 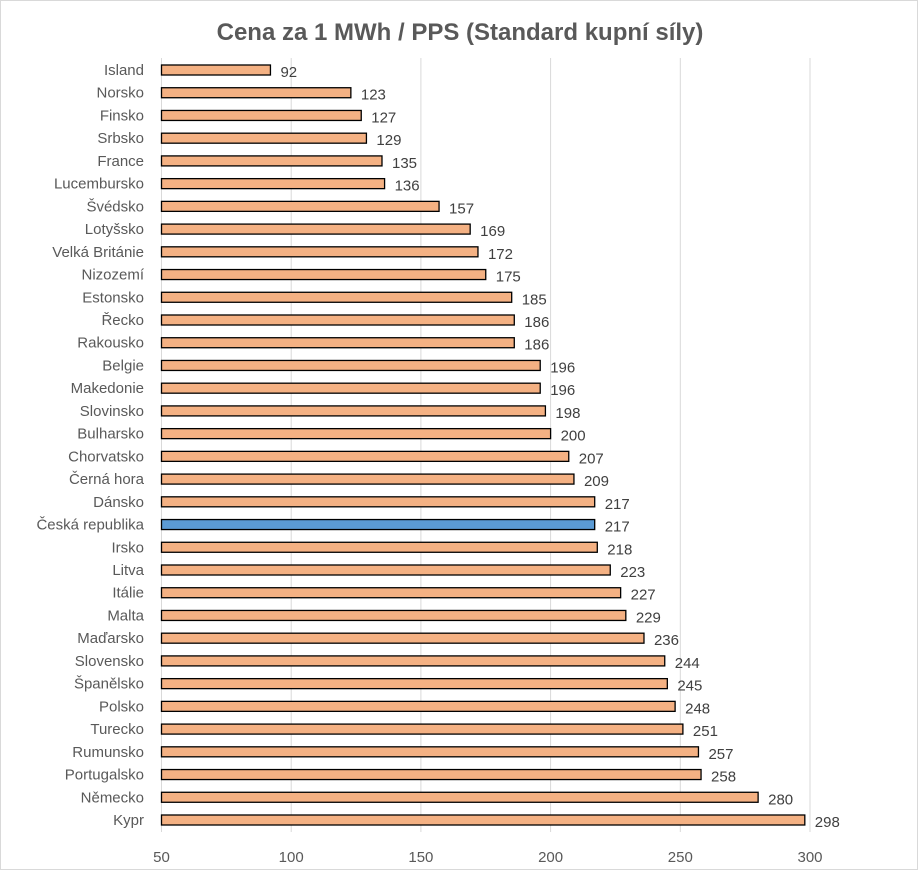 What do you see at coordinates (643, 595) in the screenshot?
I see `data-label: 227` at bounding box center [643, 595].